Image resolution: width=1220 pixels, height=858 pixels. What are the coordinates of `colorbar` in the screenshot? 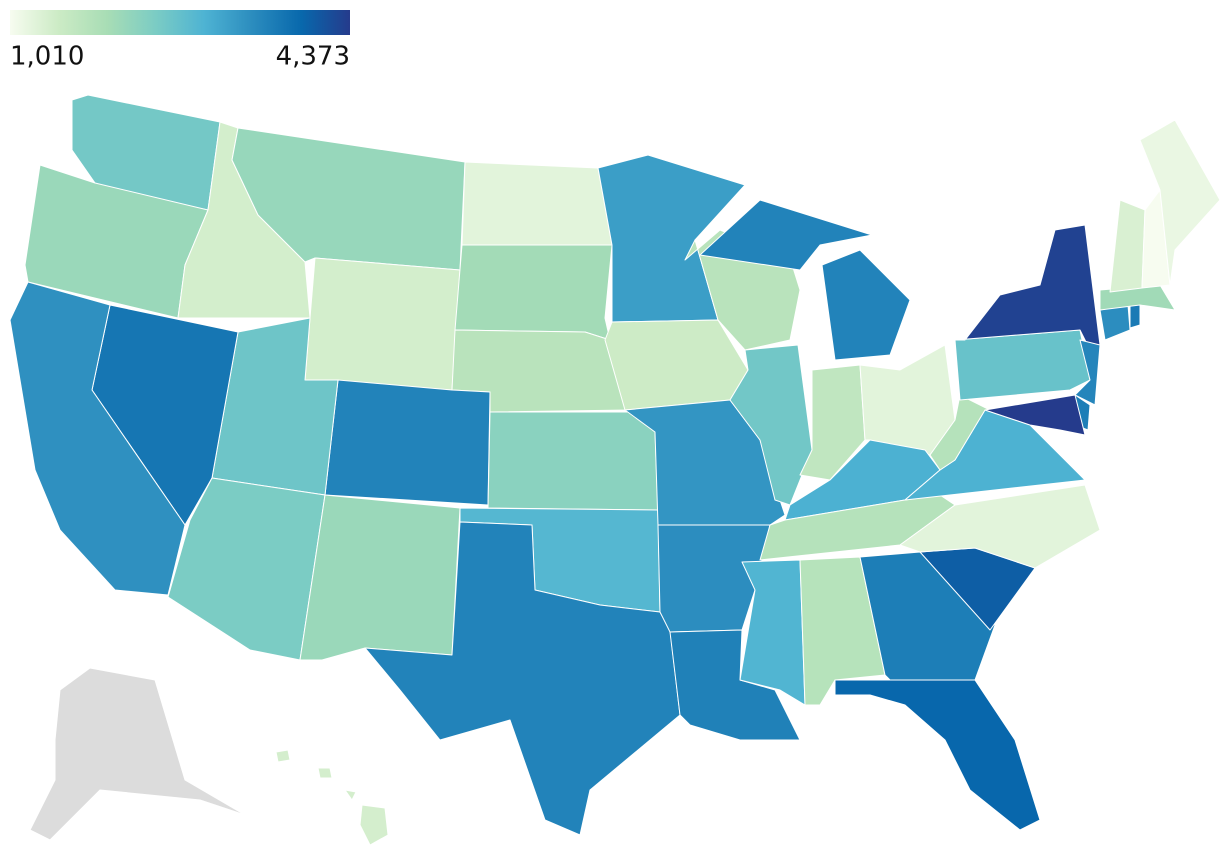 It's located at (180, 22).